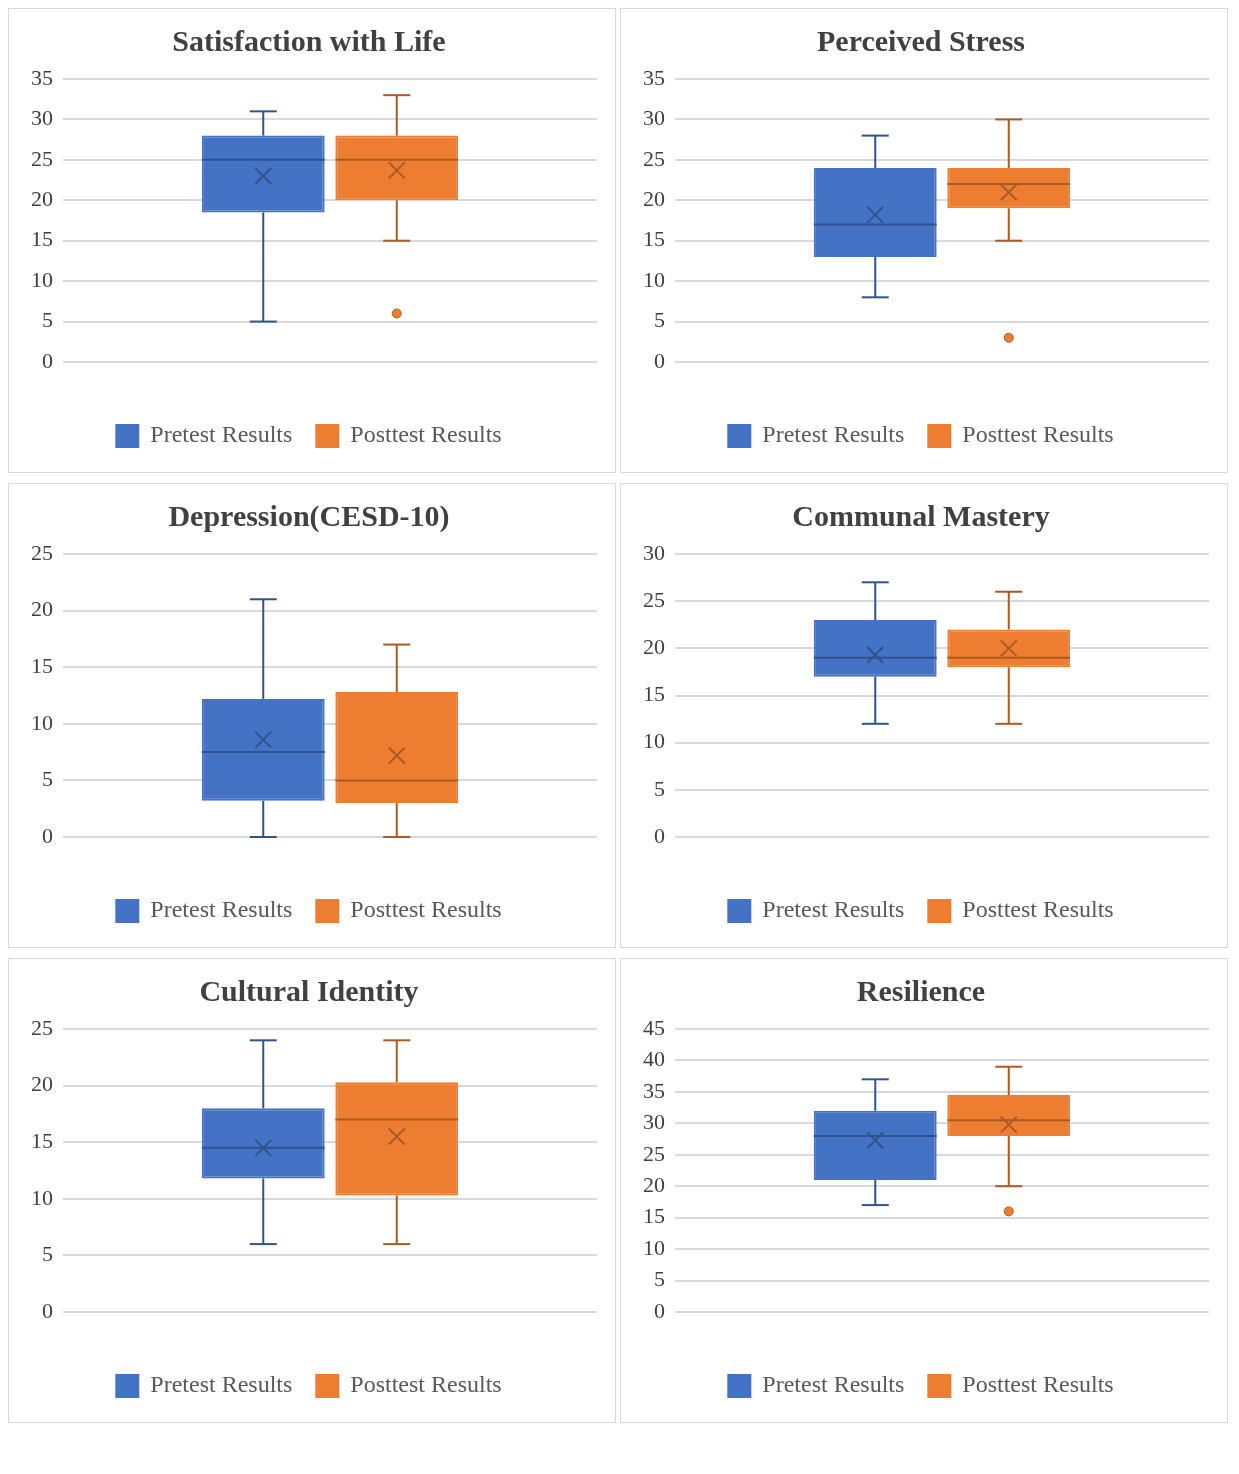 This screenshot has height=1474, width=1239. Describe the element at coordinates (654, 1027) in the screenshot. I see `y-tick-label: 45` at that location.